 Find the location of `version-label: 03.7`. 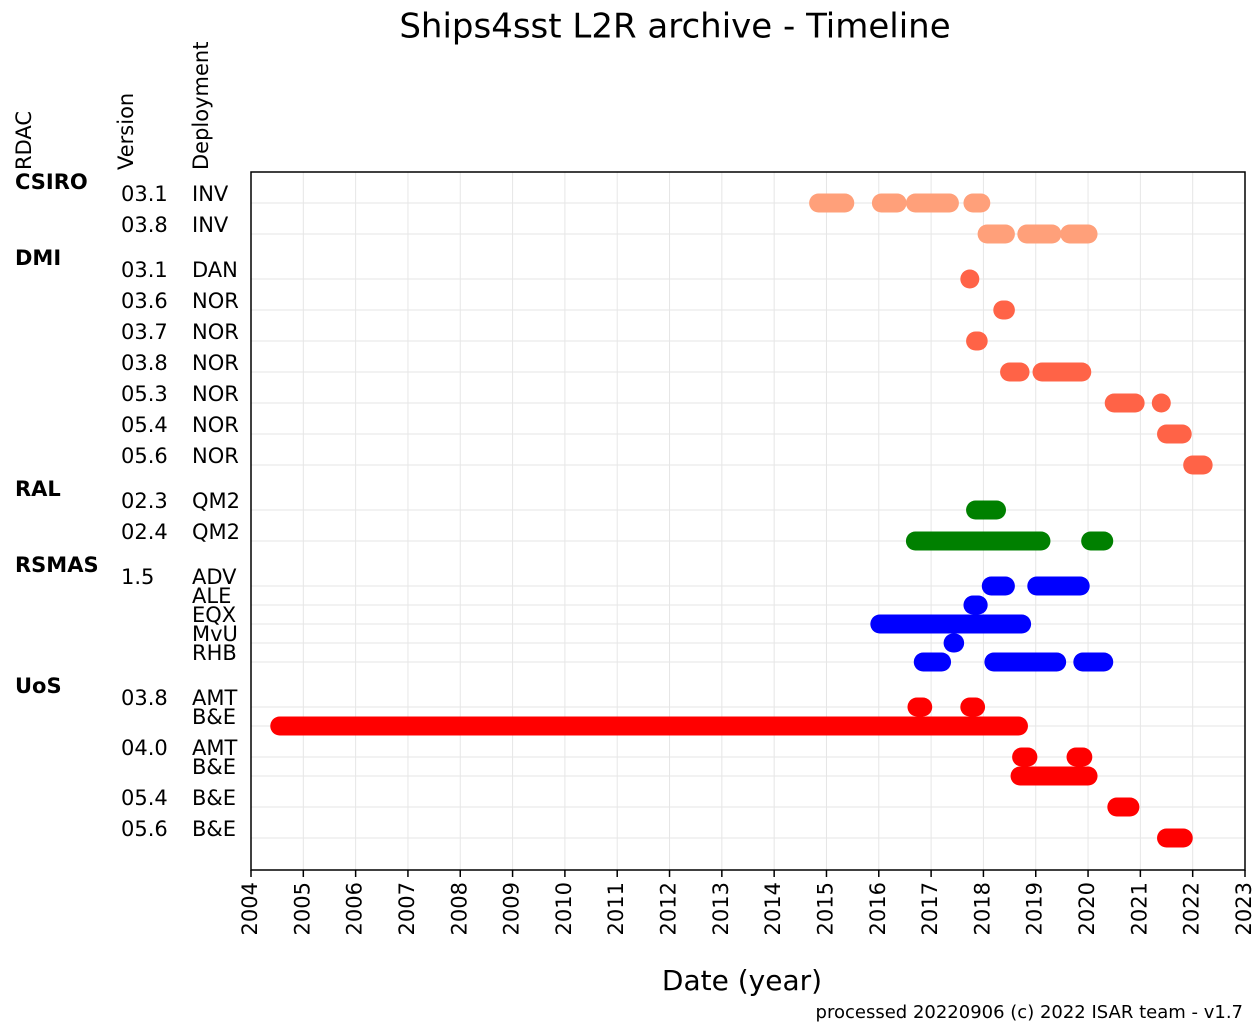

version-label: 03.7 is located at coordinates (144, 332).